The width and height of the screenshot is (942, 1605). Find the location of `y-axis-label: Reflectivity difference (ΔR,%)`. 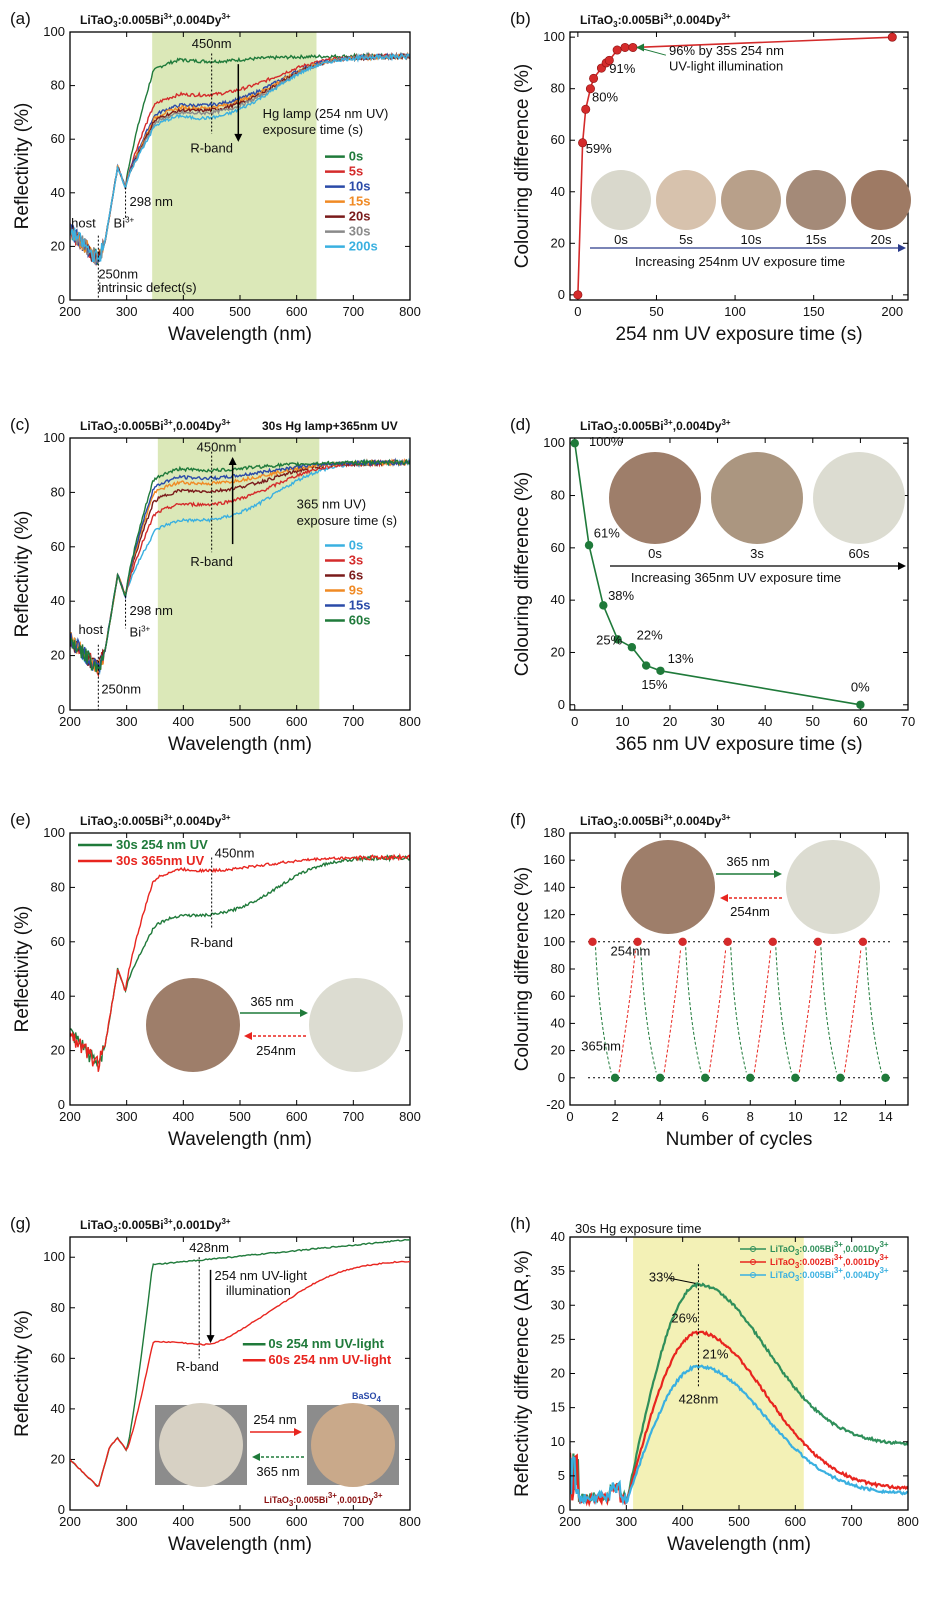

y-axis-label: Reflectivity difference (ΔR,%) is located at coordinates (522, 1373).